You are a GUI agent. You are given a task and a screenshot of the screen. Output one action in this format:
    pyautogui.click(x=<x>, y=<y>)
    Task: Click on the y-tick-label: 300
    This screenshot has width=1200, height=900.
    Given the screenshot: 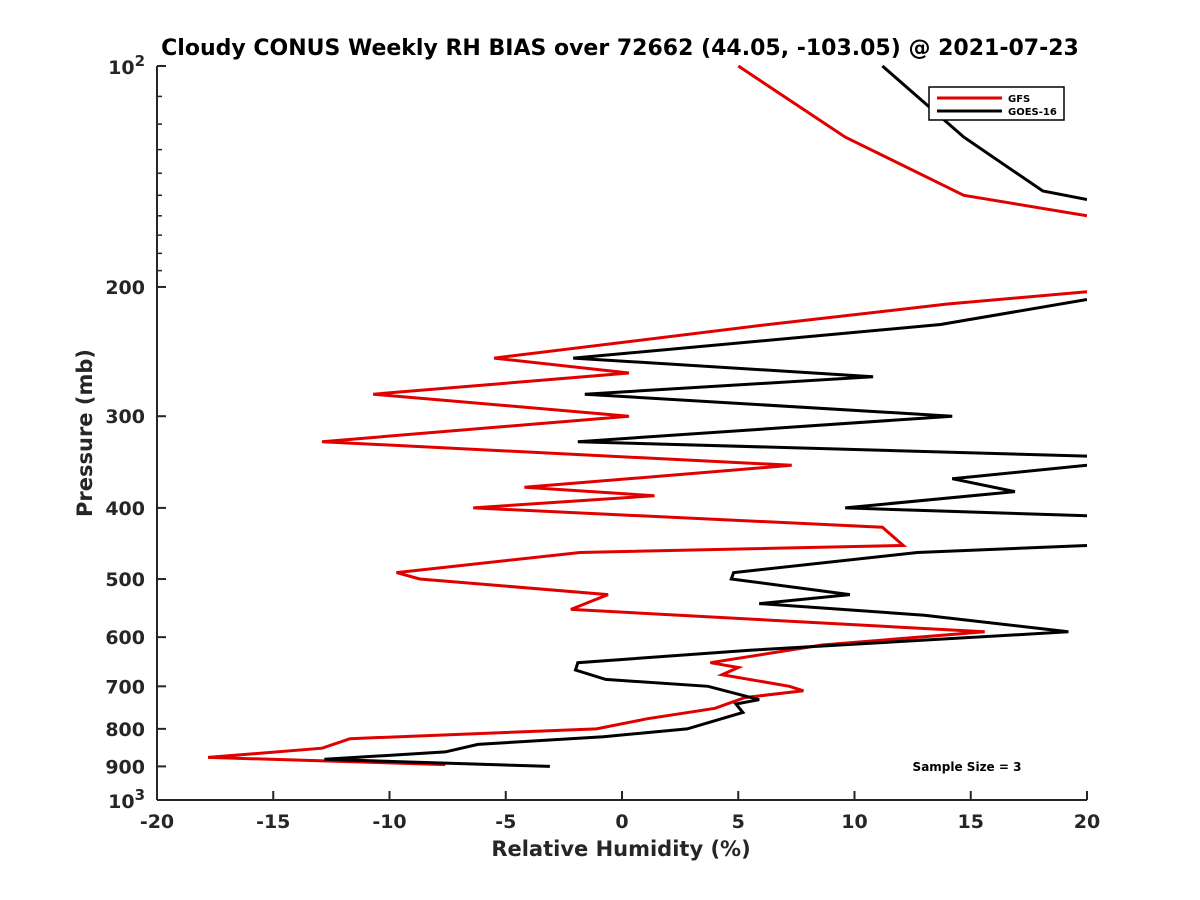 What is the action you would take?
    pyautogui.click(x=125, y=417)
    